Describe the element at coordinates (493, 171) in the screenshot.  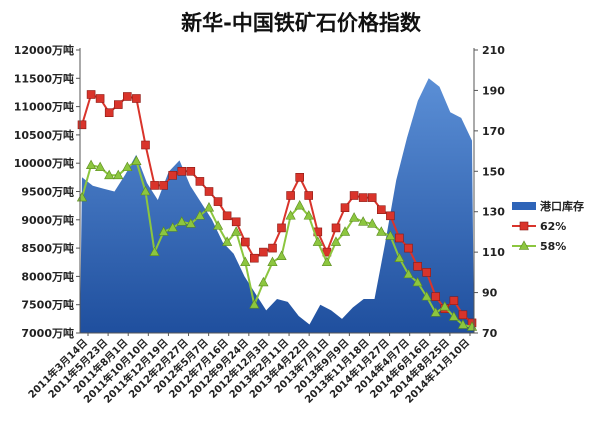
I see `y-right-tick-label: 150` at that location.